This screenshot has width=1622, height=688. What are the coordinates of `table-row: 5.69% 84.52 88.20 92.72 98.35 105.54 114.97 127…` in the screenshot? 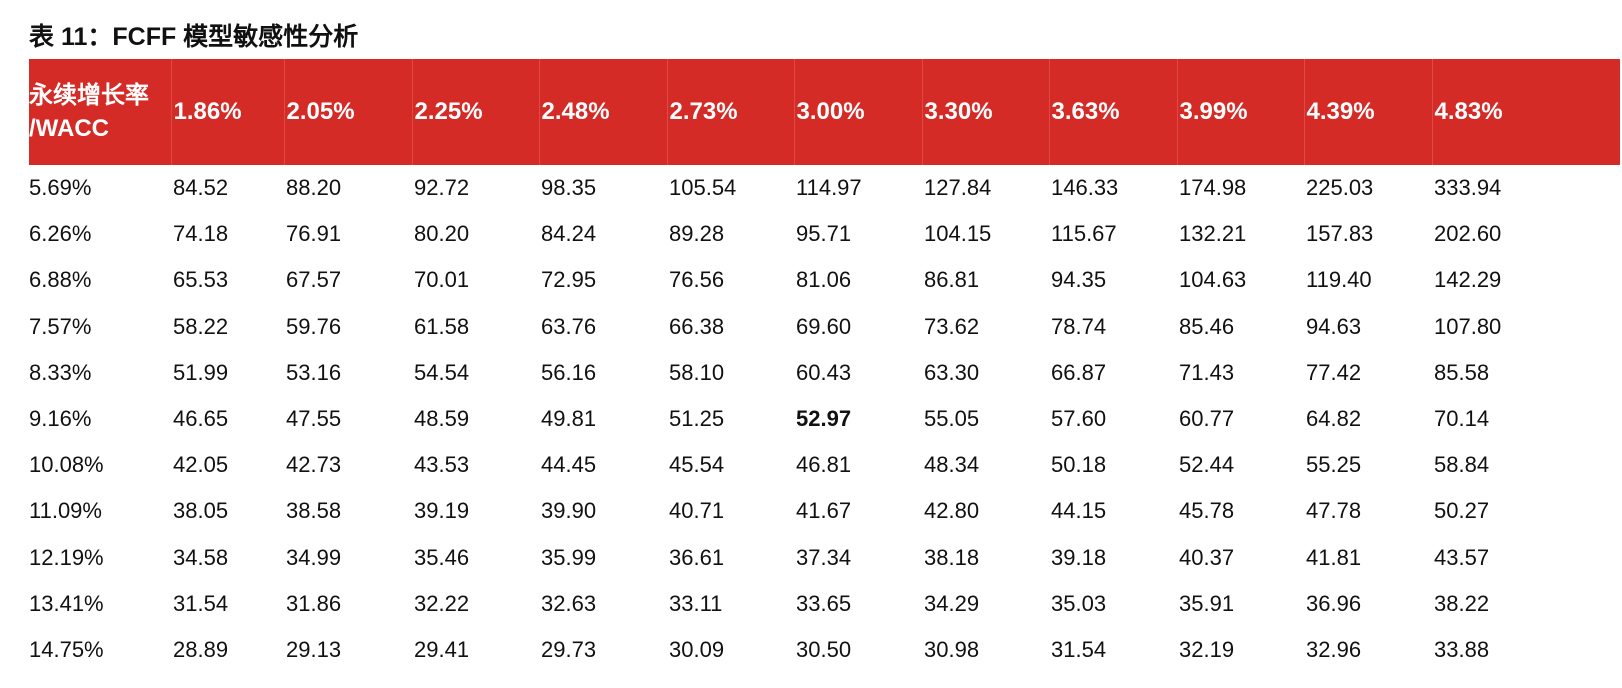 It's located at (824, 188).